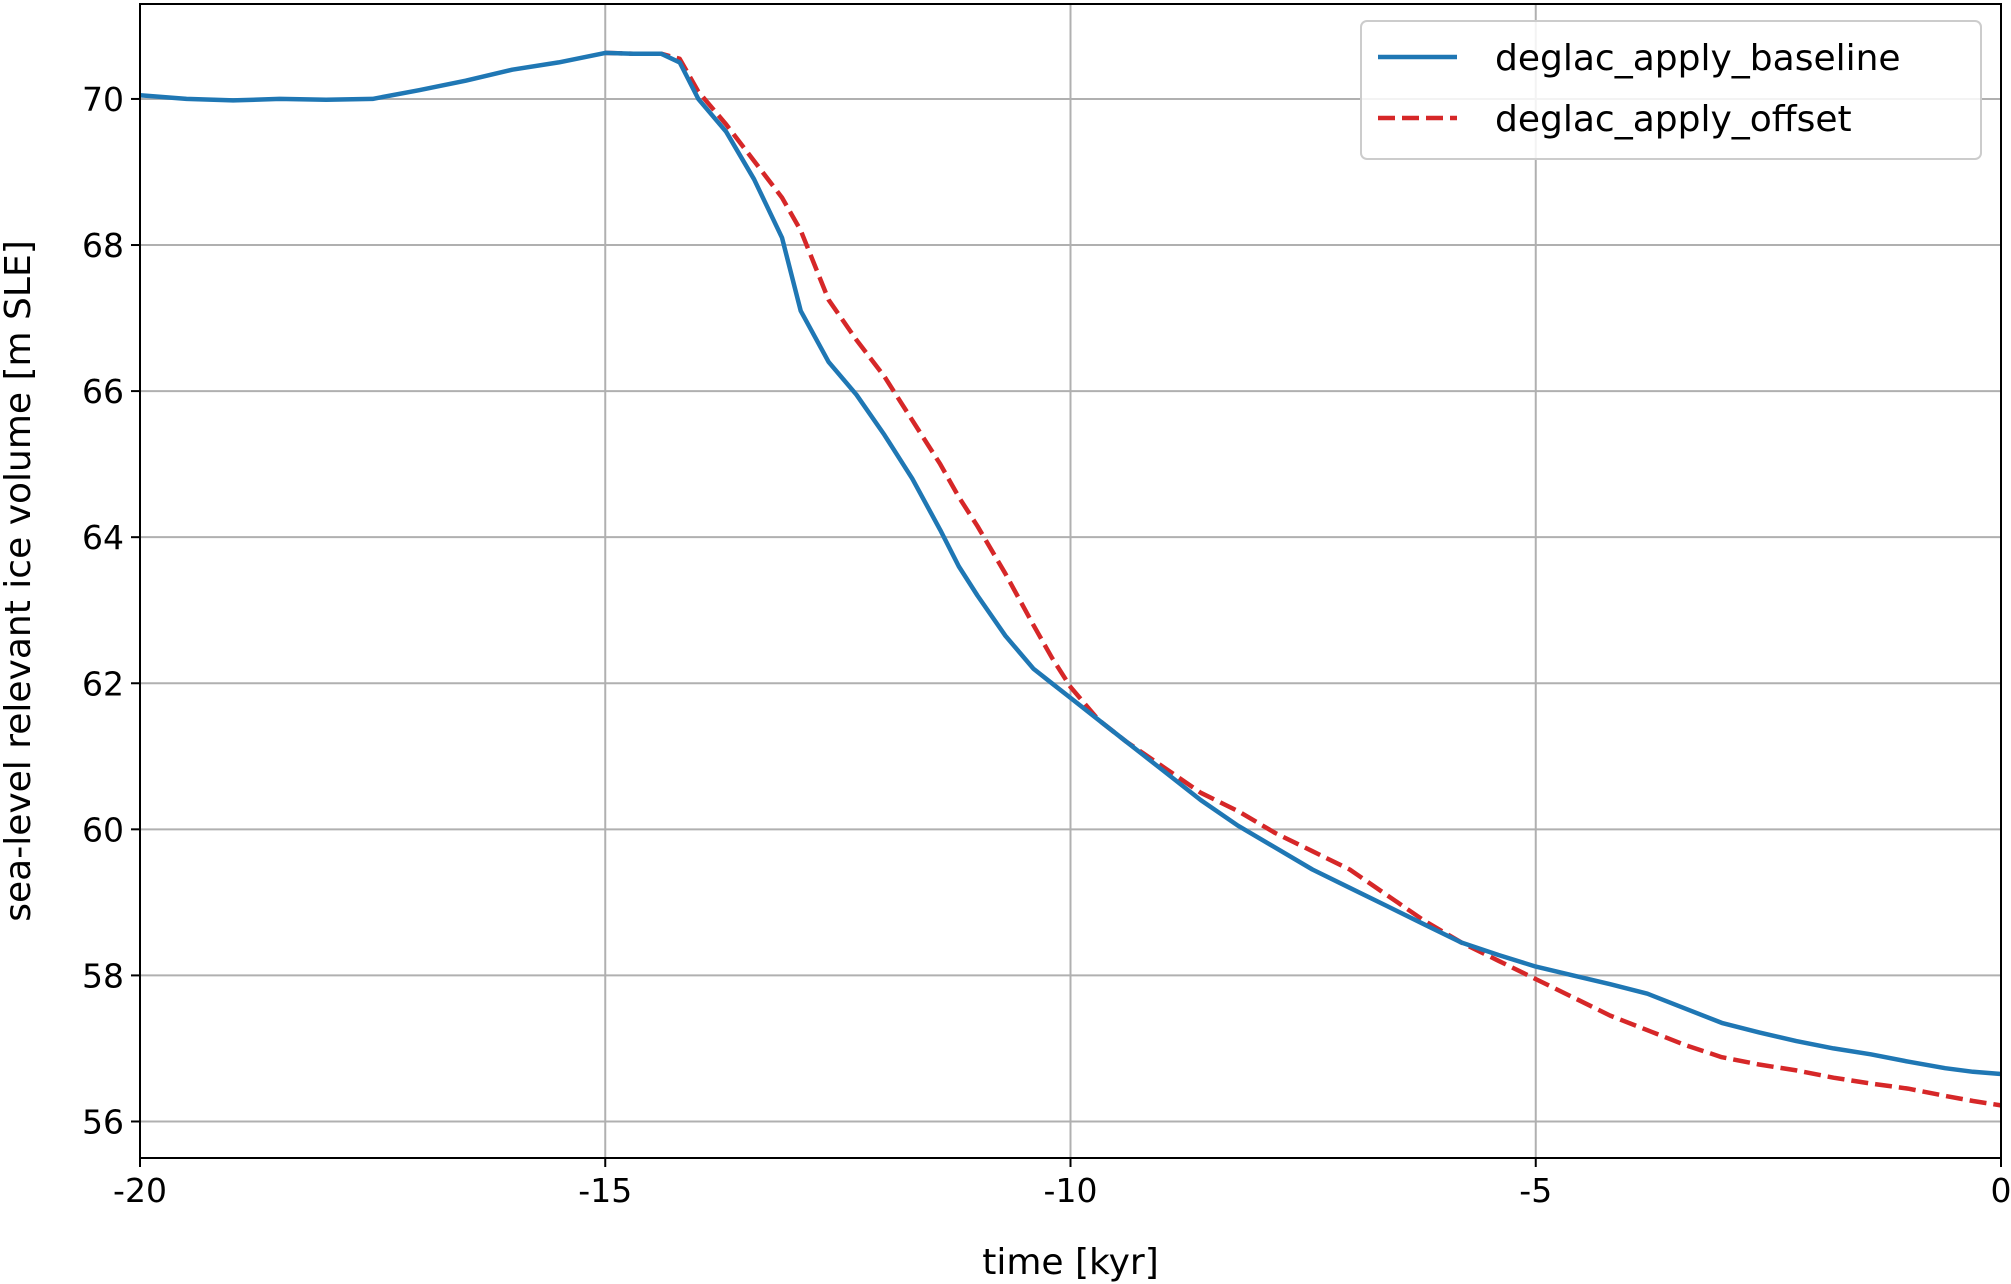 The image size is (2011, 1284). Describe the element at coordinates (103, 975) in the screenshot. I see `y-tick-label: 58` at that location.